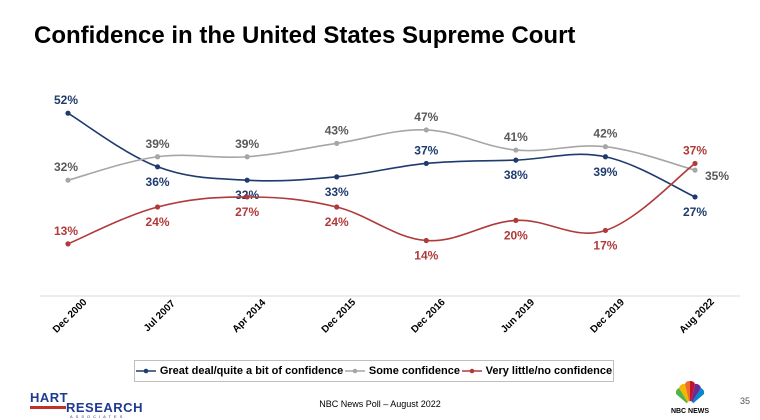 The width and height of the screenshot is (760, 420). Describe the element at coordinates (48, 407) in the screenshot. I see `hart-logo-bar` at that location.